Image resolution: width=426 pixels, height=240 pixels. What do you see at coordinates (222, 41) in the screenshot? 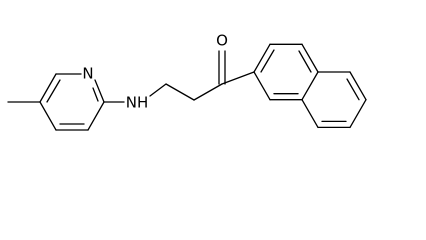
I see `atom-label: O` at bounding box center [222, 41].